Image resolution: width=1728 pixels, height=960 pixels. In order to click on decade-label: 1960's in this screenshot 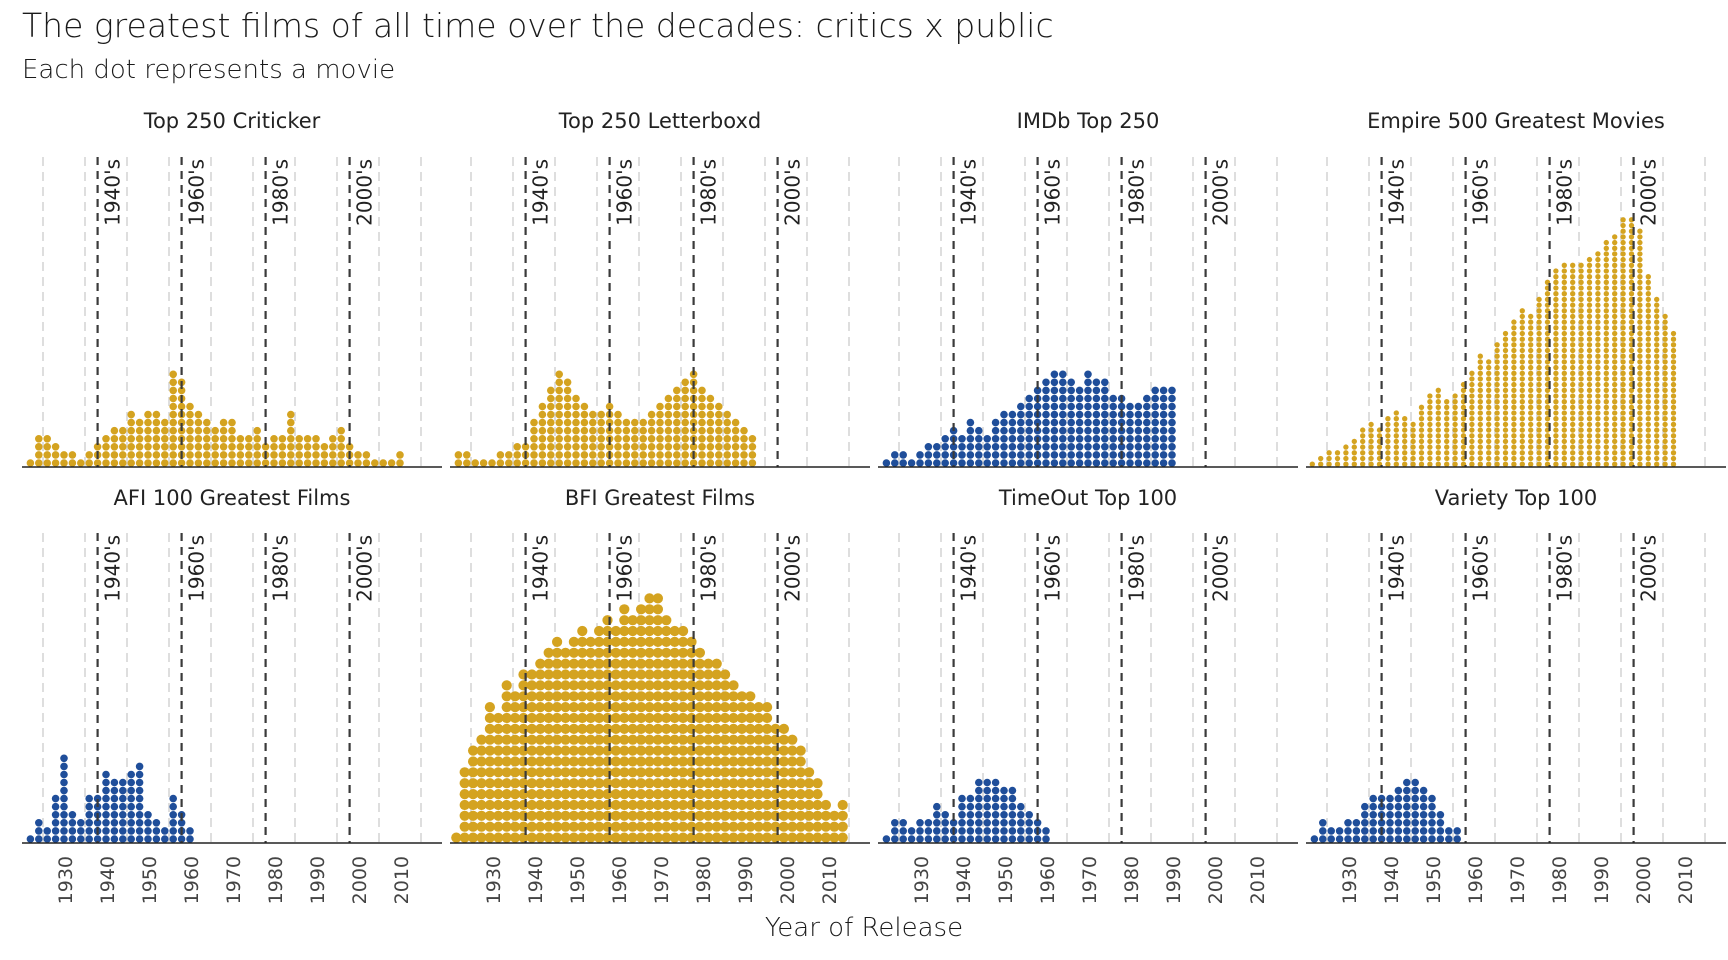, I will do `click(1481, 192)`.